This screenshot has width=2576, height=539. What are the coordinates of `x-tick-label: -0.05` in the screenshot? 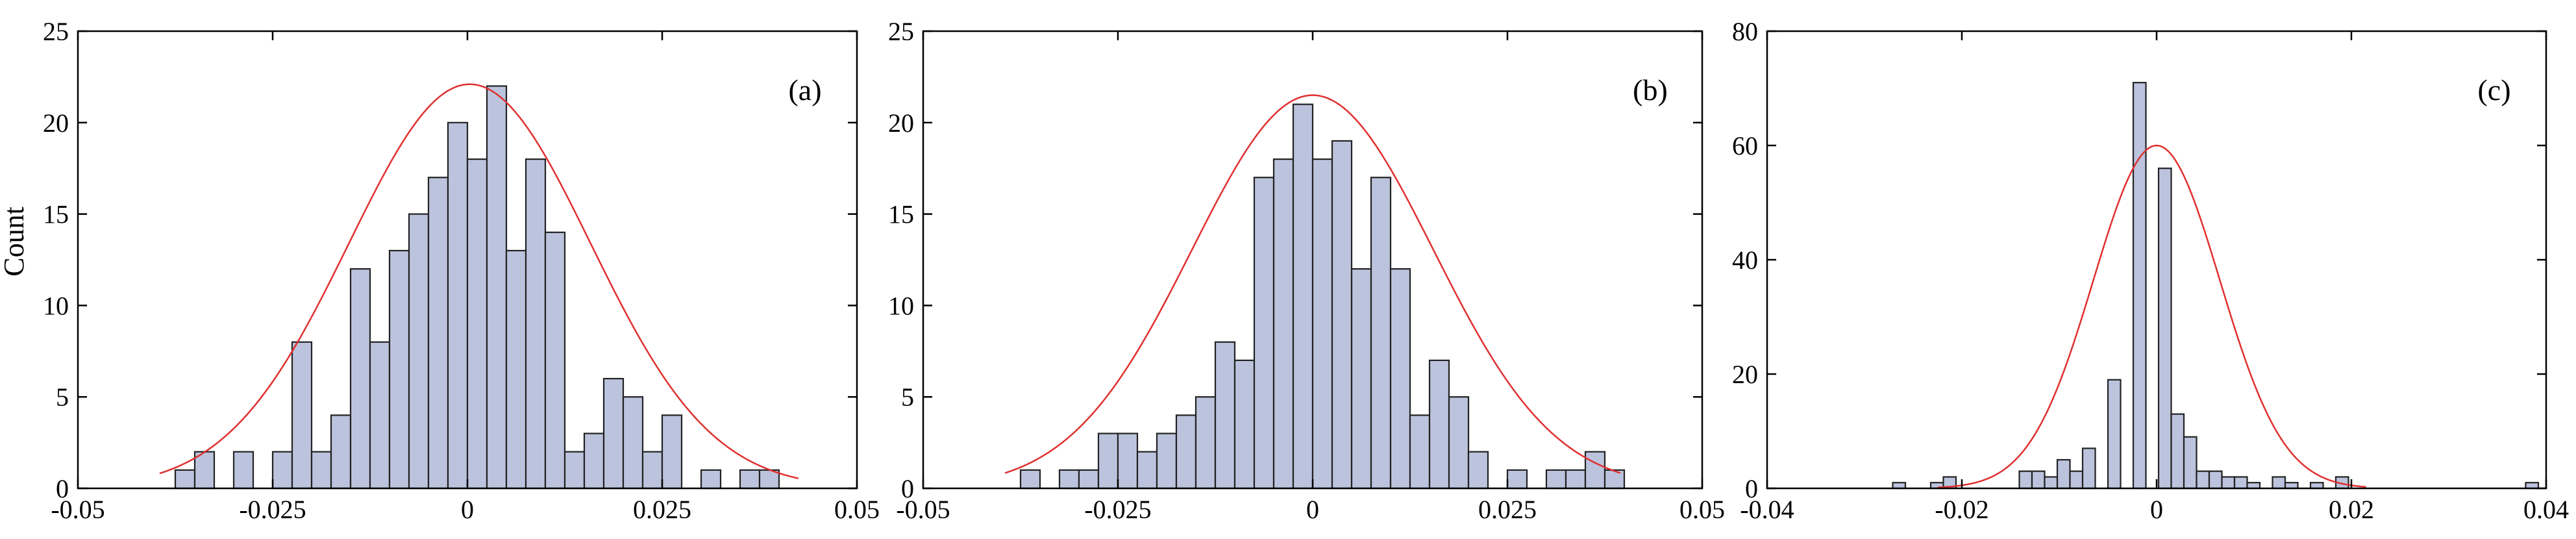 It's located at (78, 509).